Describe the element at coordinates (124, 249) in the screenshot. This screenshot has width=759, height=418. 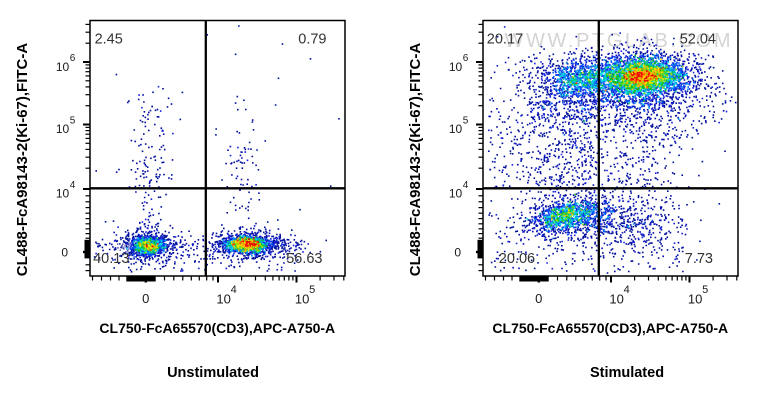
I see `svg-text: W` at that location.